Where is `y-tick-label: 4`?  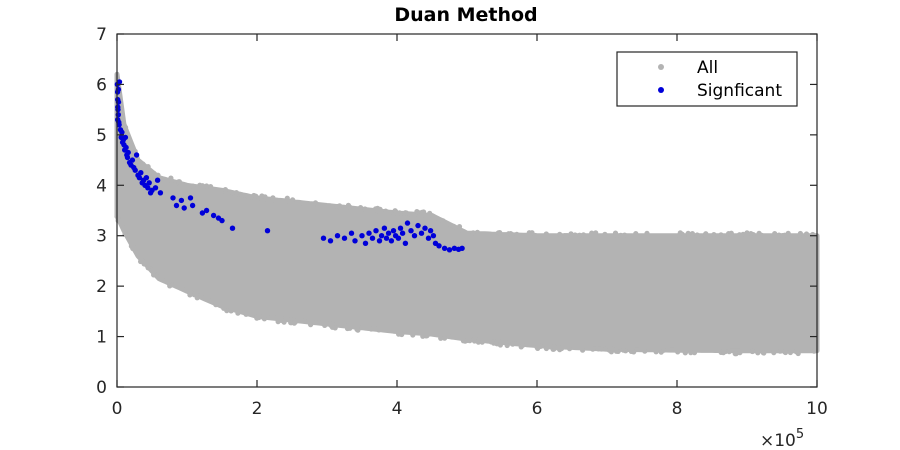
y-tick-label: 4 is located at coordinates (101, 186).